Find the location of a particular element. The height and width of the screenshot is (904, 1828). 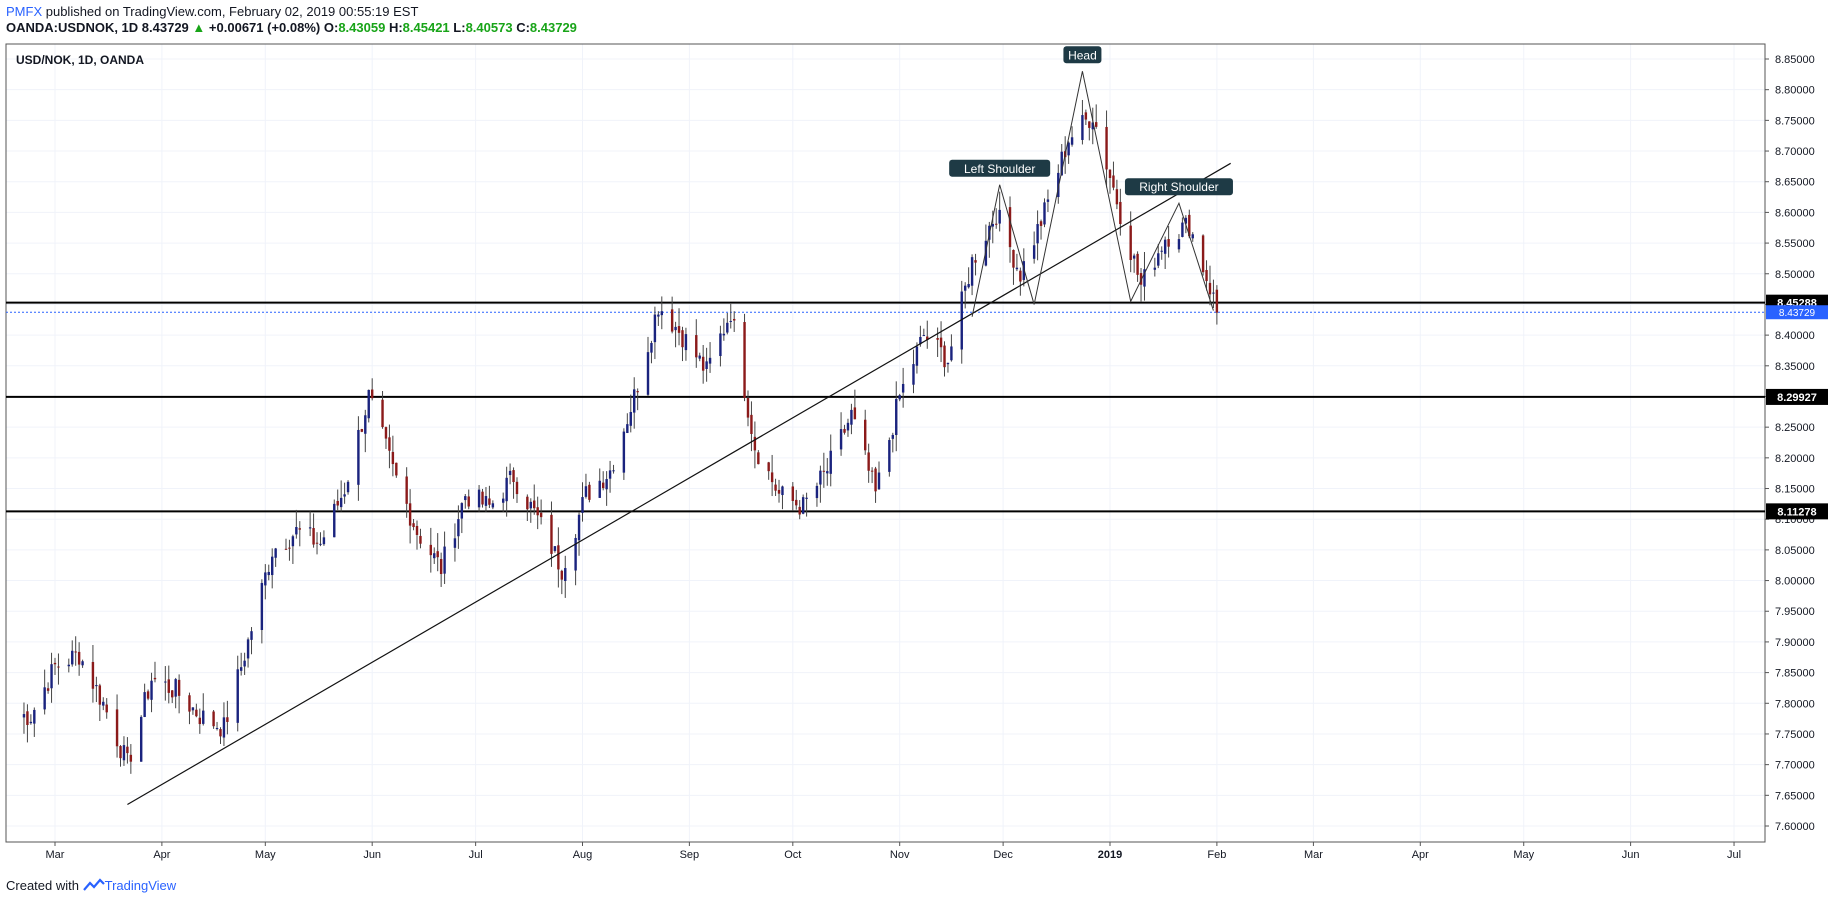

close-value: 8.43729 is located at coordinates (553, 27).